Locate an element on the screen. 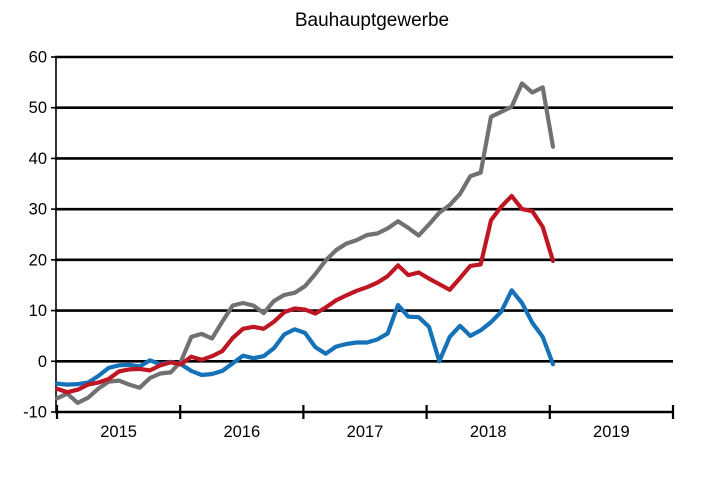 The image size is (728, 477). x-axis-label-2017: 2017 is located at coordinates (365, 432).